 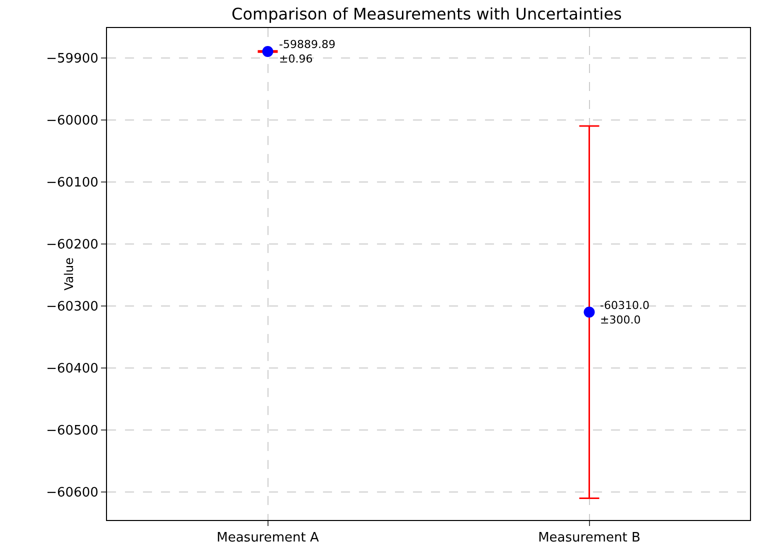 What do you see at coordinates (72, 120) in the screenshot?
I see `y-tick-label: −60000` at bounding box center [72, 120].